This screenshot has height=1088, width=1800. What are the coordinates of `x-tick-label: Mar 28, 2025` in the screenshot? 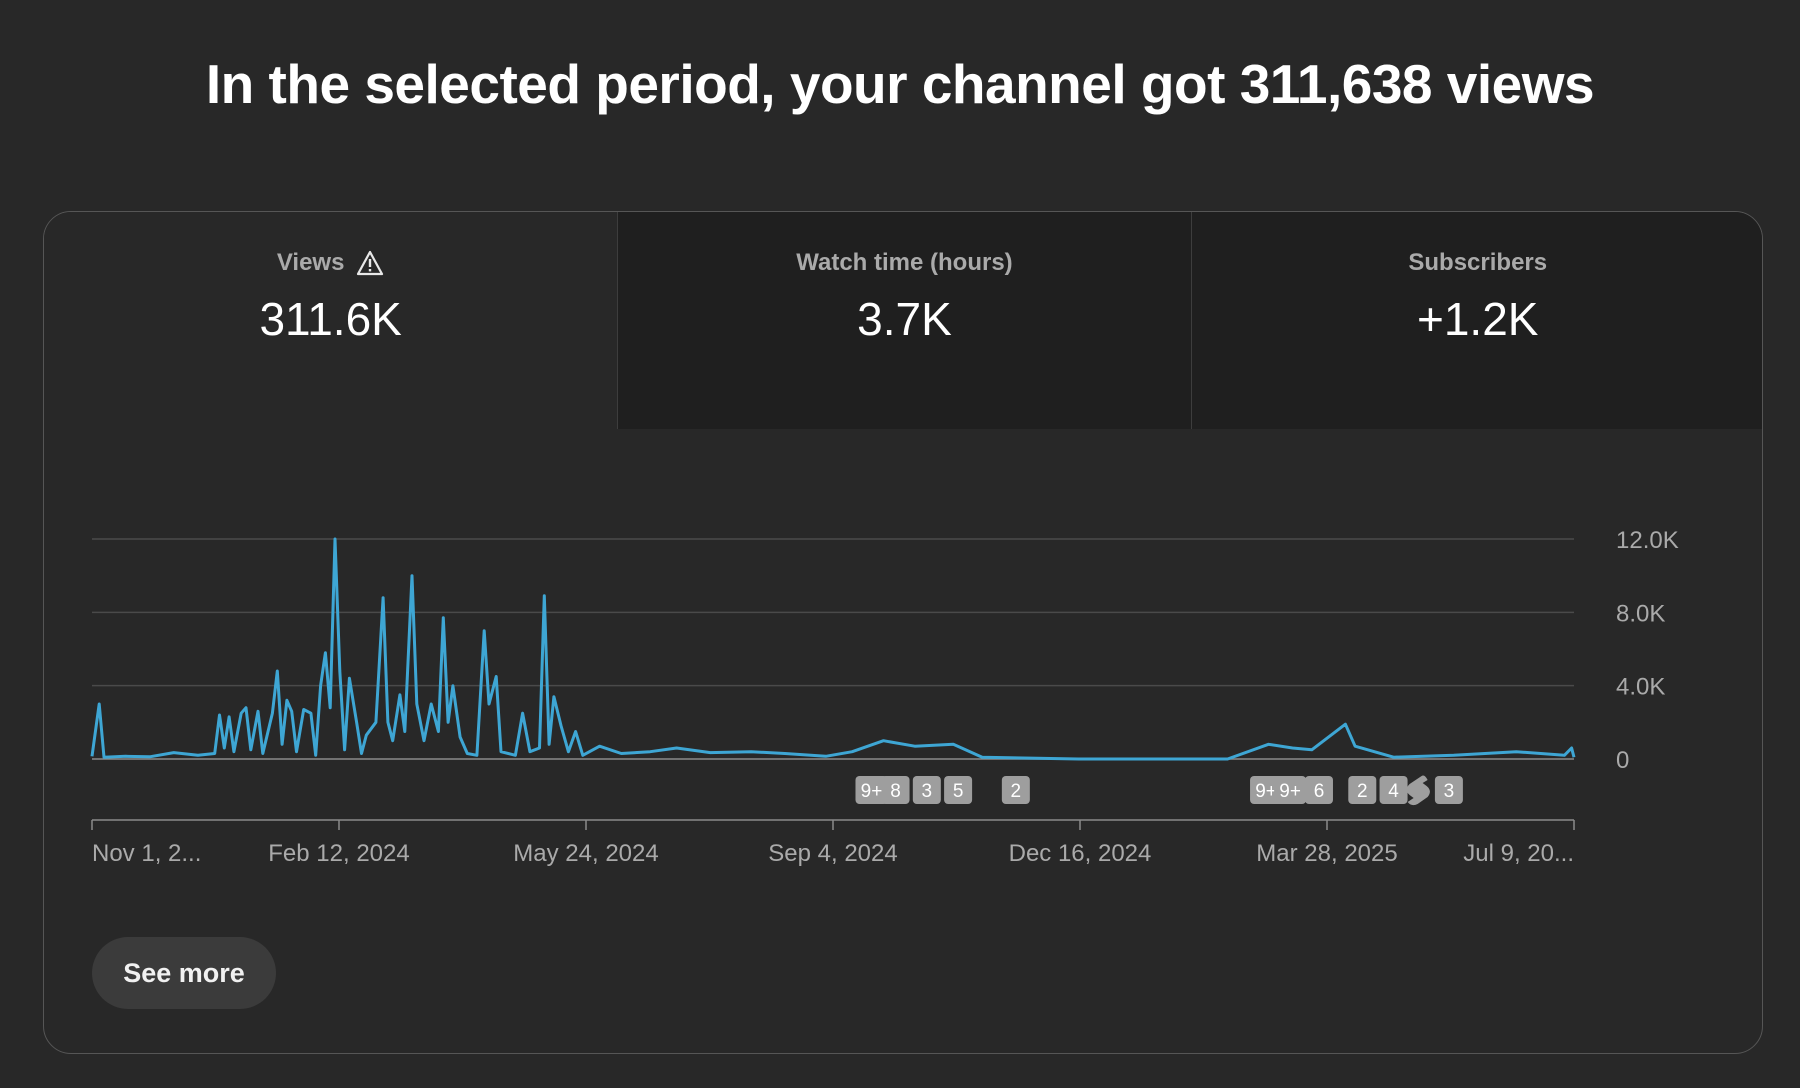 It's located at (1326, 853).